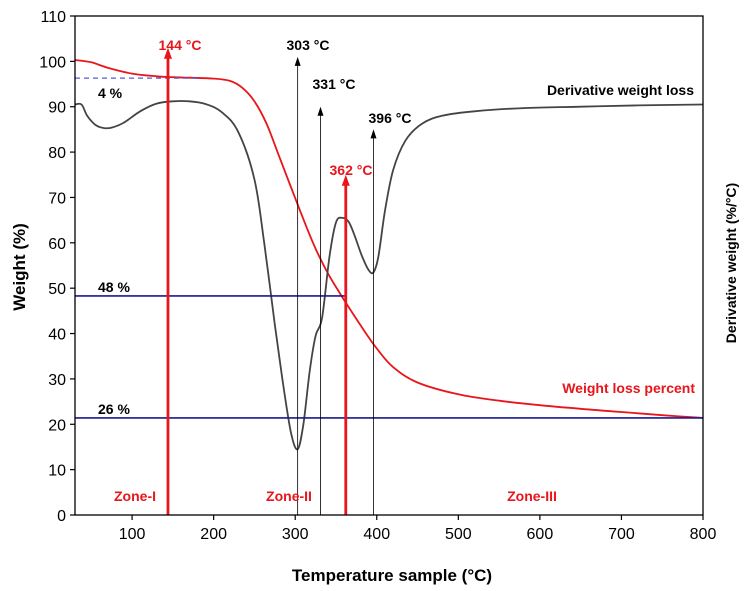 The image size is (745, 591). Describe the element at coordinates (19, 267) in the screenshot. I see `y-axis-label: Weight (%)` at that location.